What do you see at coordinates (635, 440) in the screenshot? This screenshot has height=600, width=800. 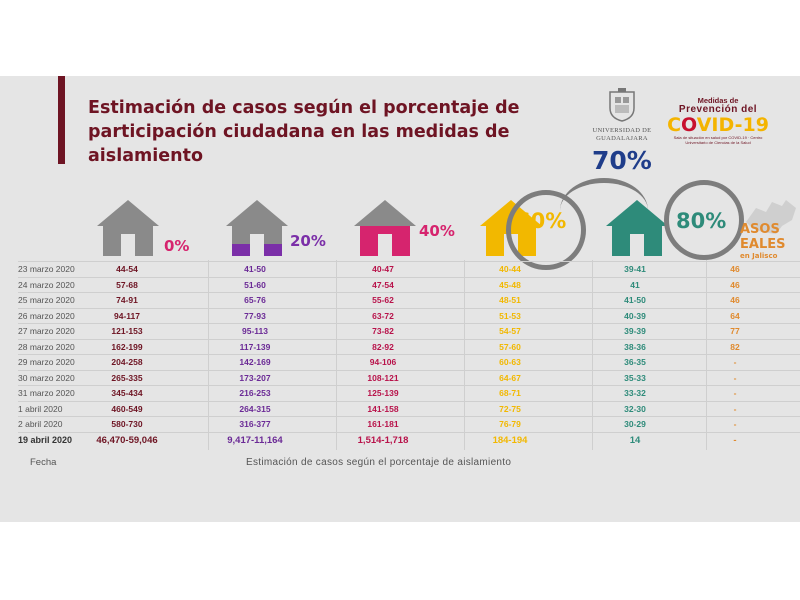 I see `cell-col-4: 14` at bounding box center [635, 440].